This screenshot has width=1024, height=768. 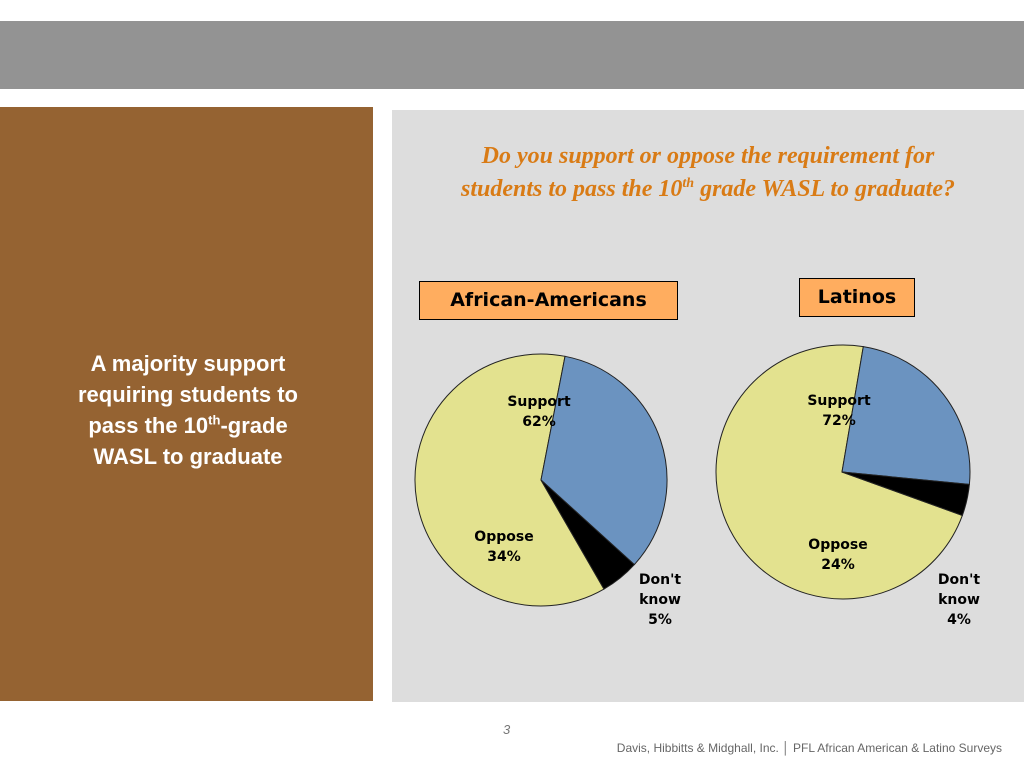 I want to click on question-line-2-superscript: th, so click(x=688, y=183).